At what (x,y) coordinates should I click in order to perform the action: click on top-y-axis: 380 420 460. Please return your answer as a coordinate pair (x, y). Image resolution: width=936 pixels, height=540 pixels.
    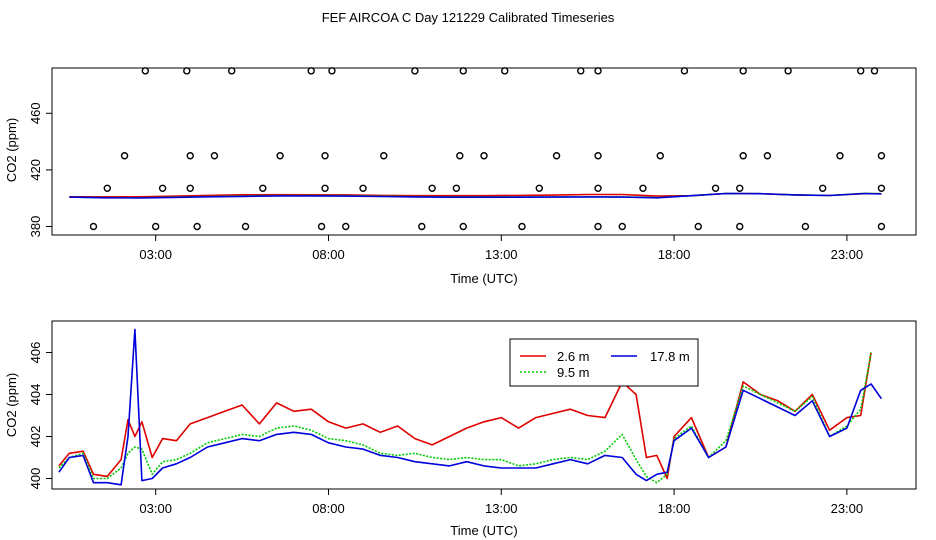
    Looking at the image, I should click on (40, 169).